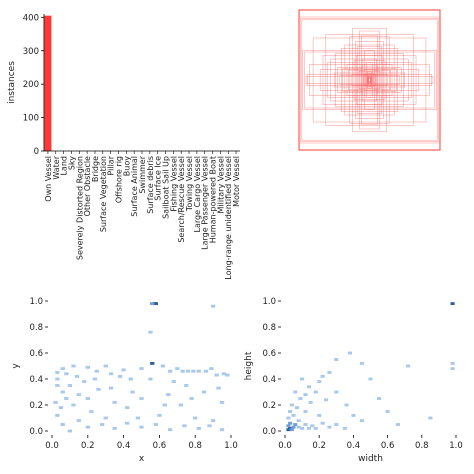 The height and width of the screenshot is (474, 474). Describe the element at coordinates (285, 446) in the screenshot. I see `x-tick-label: 0.0` at that location.